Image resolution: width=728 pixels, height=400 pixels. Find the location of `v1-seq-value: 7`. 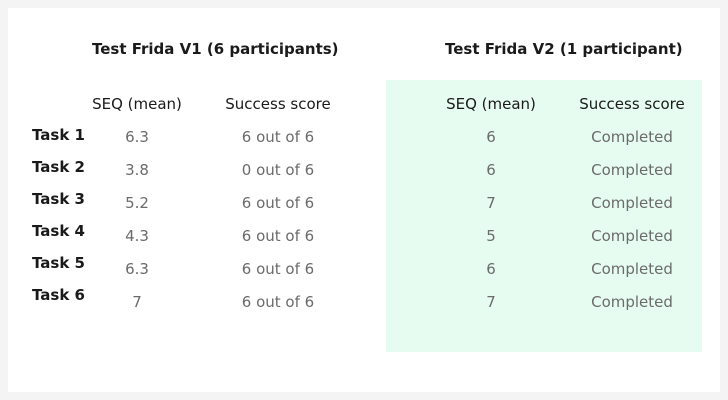

v1-seq-value: 7 is located at coordinates (137, 302).